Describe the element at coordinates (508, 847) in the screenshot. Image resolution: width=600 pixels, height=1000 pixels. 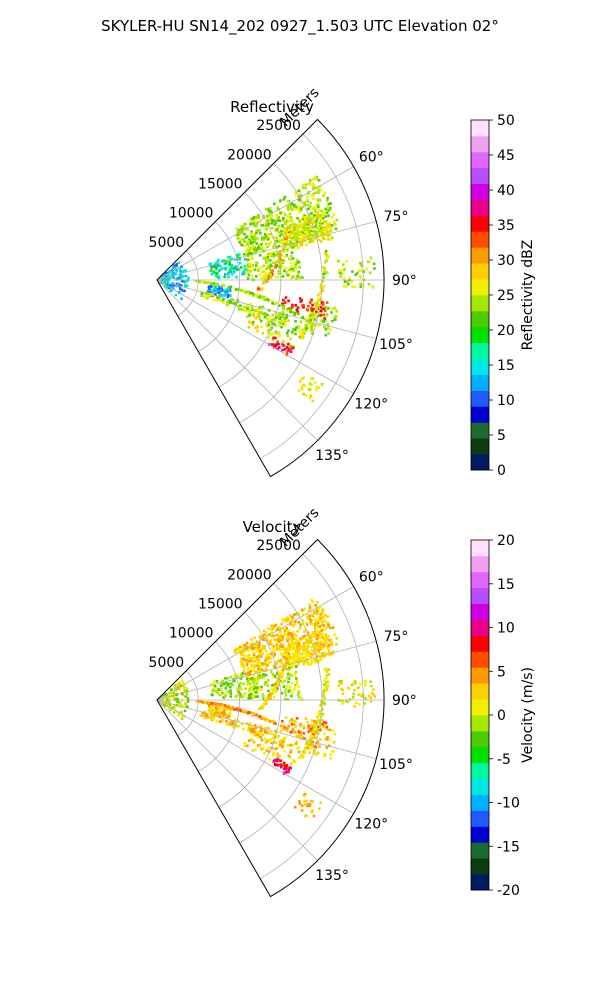
I see `colorbar-tick-label: -15` at that location.